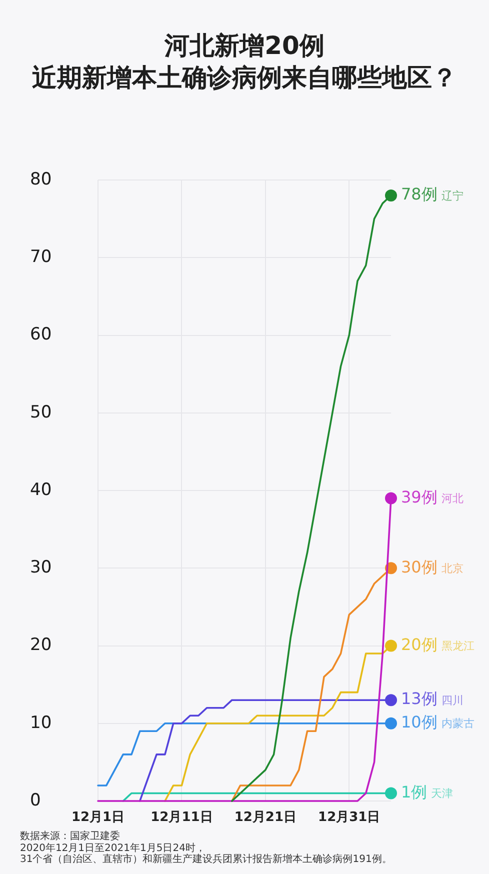  I want to click on source-note: 数据来源：国家卫建委, so click(70, 836).